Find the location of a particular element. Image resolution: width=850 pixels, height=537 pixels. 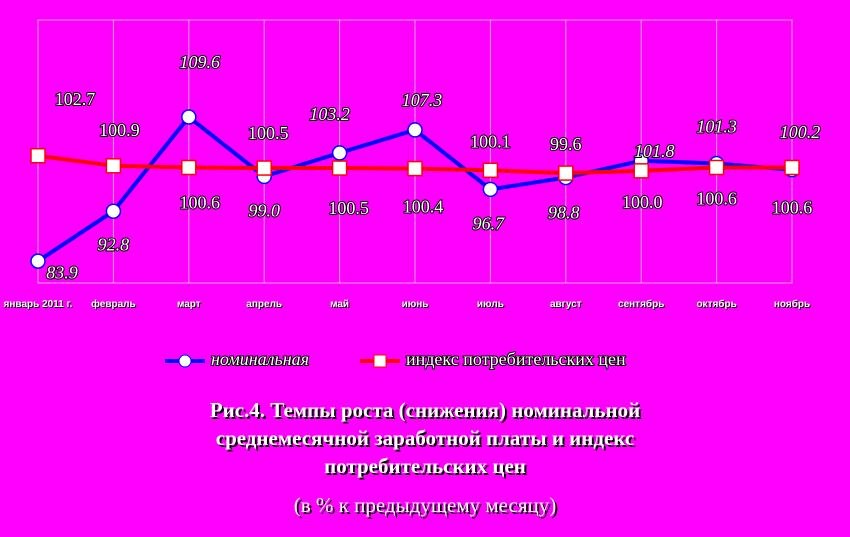

x-tick-label: октябрь is located at coordinates (716, 304).